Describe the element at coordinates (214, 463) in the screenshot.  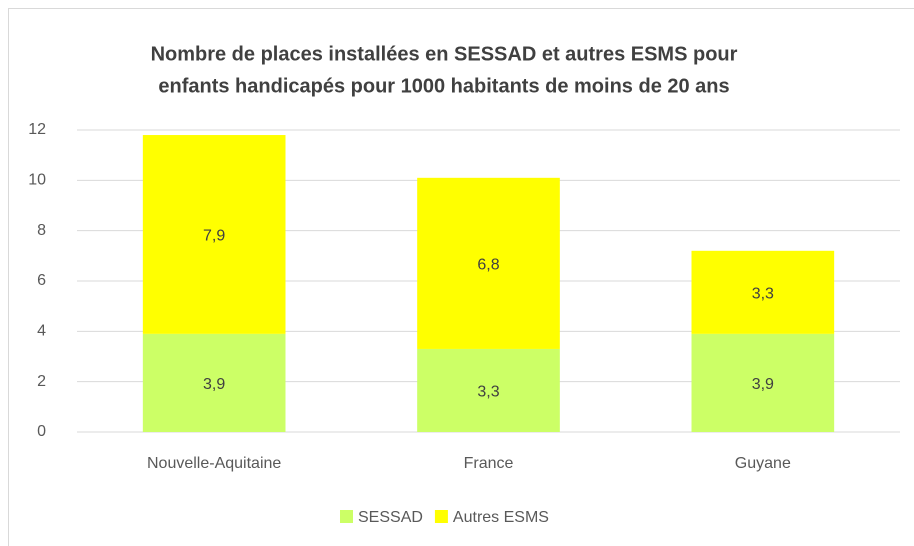
I see `x-tick-label: Nouvelle-Aquitaine` at that location.